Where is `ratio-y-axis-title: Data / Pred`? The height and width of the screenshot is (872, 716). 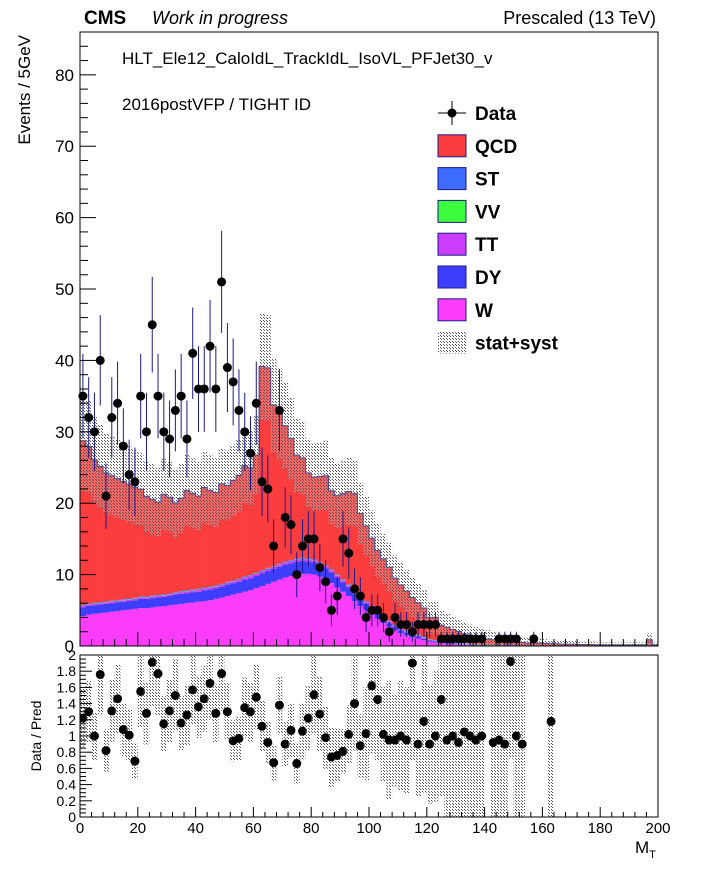
ratio-y-axis-title: Data / Pred is located at coordinates (36, 736).